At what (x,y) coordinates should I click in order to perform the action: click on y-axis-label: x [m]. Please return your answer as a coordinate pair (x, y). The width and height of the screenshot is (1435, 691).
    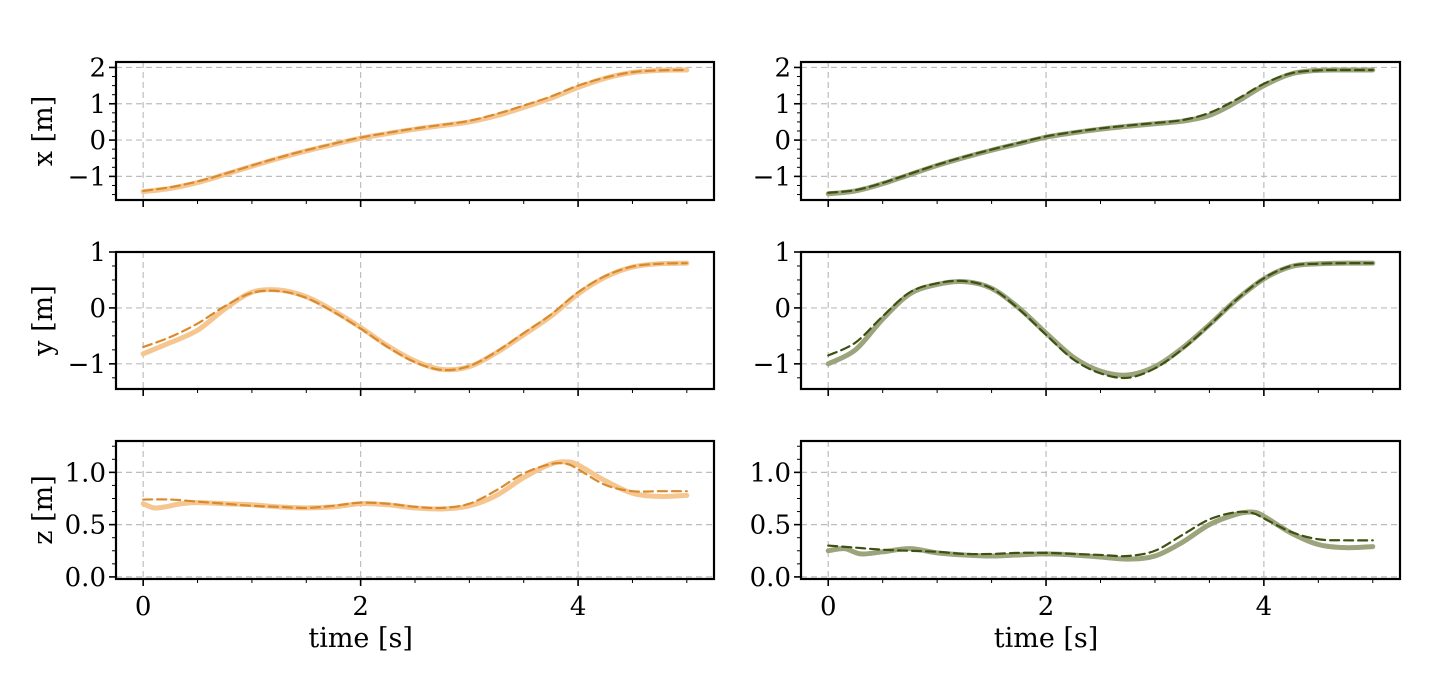
    Looking at the image, I should click on (43, 131).